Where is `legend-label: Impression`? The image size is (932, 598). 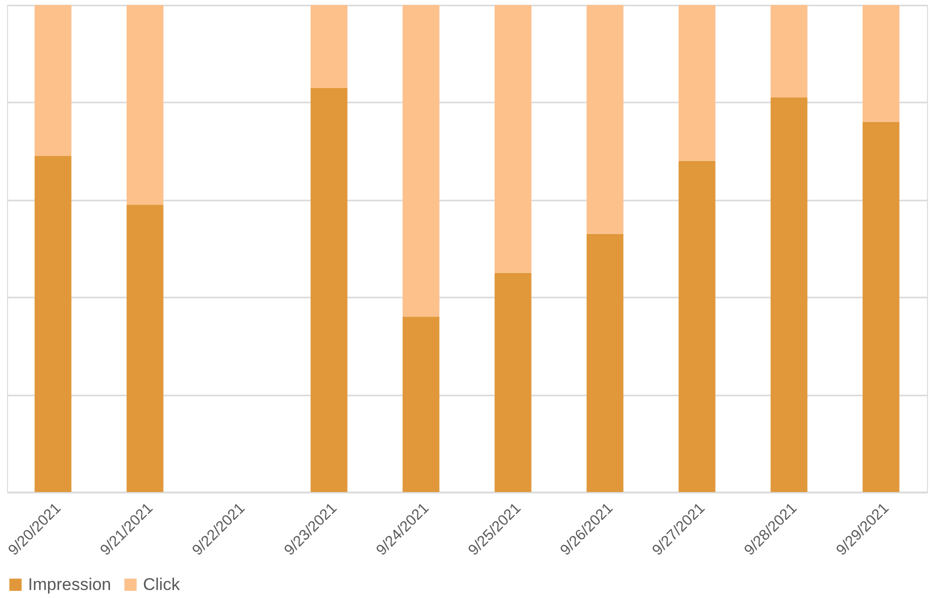
legend-label: Impression is located at coordinates (70, 584).